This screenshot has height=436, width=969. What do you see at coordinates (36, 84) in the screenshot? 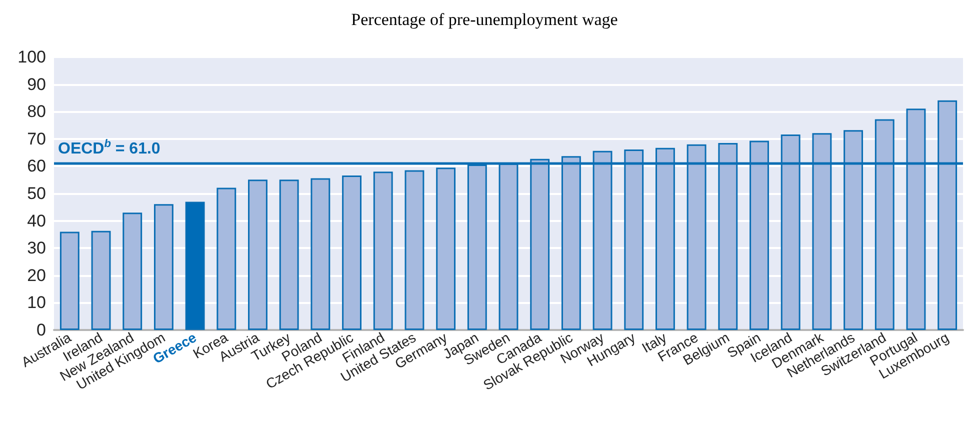
I see `y-tick-label: 90` at bounding box center [36, 84].